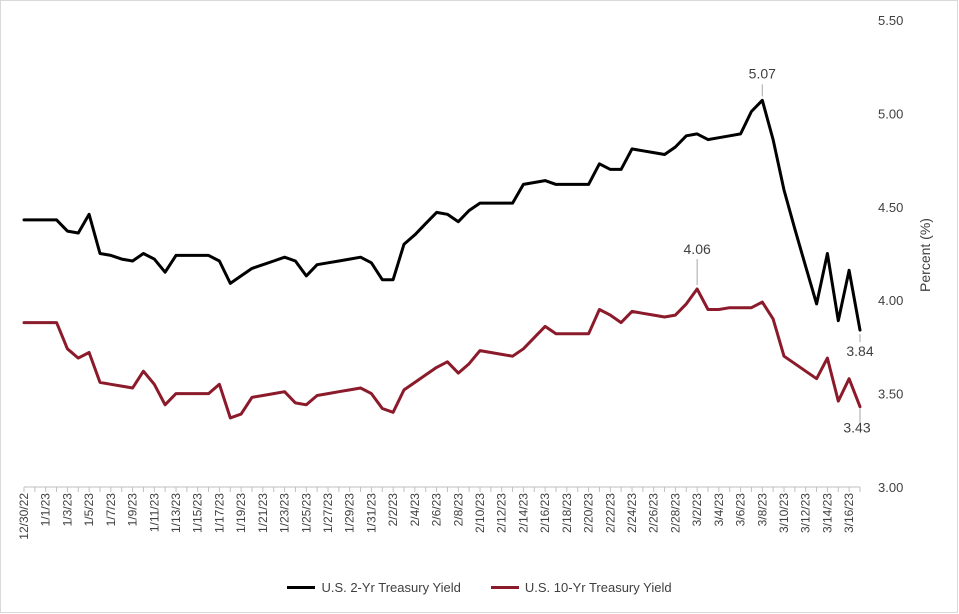  What do you see at coordinates (890, 207) in the screenshot?
I see `y-tick-label: 4.50` at bounding box center [890, 207].